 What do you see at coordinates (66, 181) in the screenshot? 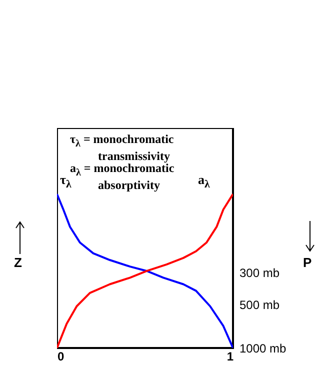
I see `series-label: τ$_{λ}$` at bounding box center [66, 181].